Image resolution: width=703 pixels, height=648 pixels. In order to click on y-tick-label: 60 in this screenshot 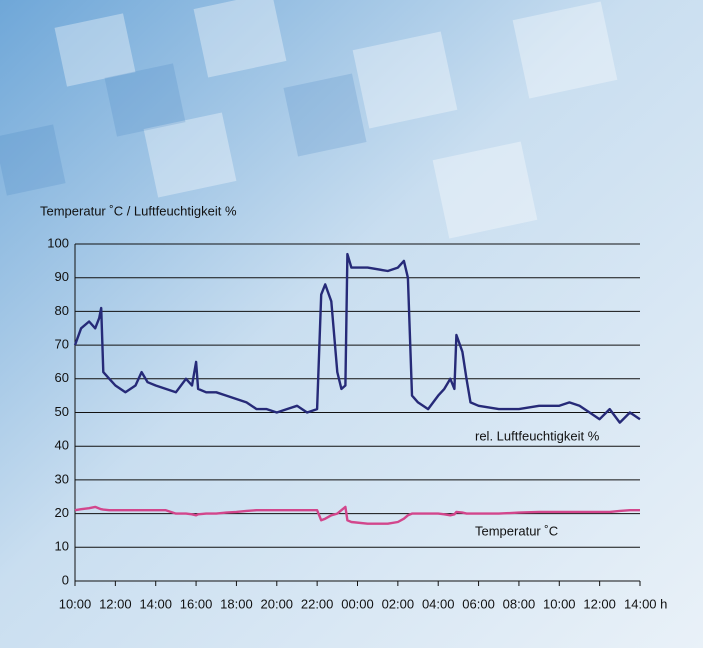, I will do `click(62, 377)`.